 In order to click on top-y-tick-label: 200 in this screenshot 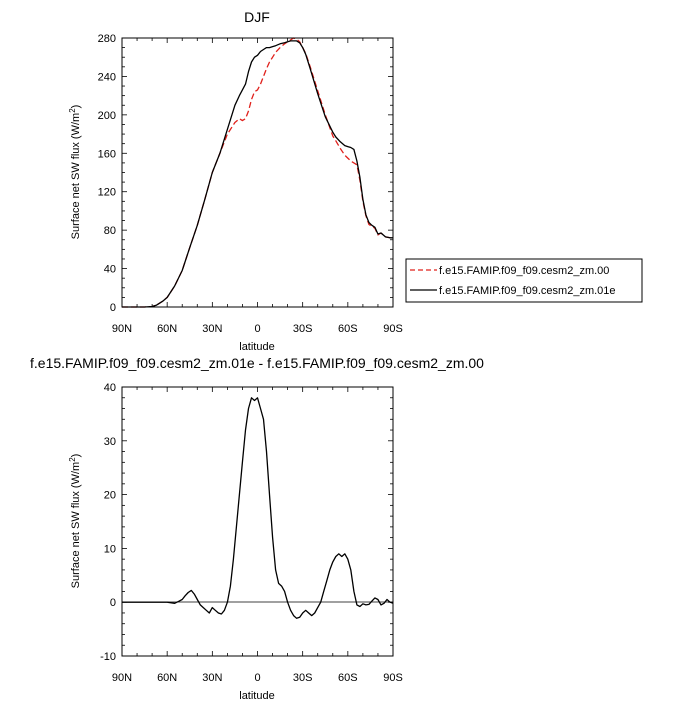, I will do `click(107, 116)`.